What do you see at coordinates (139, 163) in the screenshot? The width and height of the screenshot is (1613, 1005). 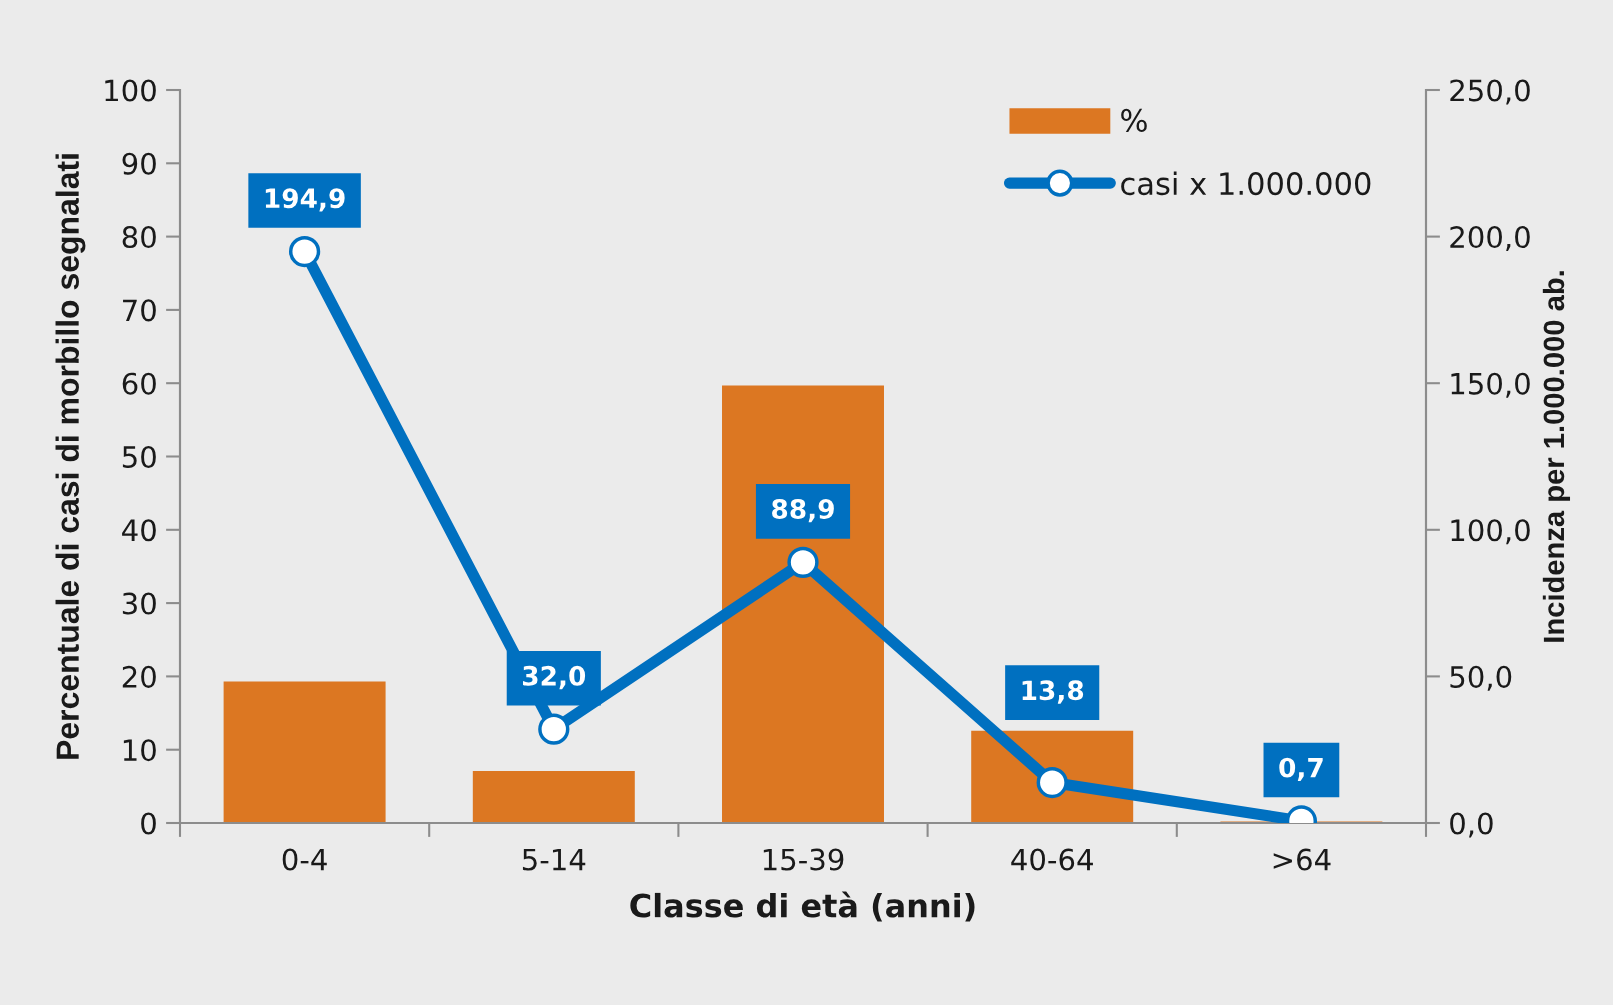 I see `y-tick-label: 90` at bounding box center [139, 163].